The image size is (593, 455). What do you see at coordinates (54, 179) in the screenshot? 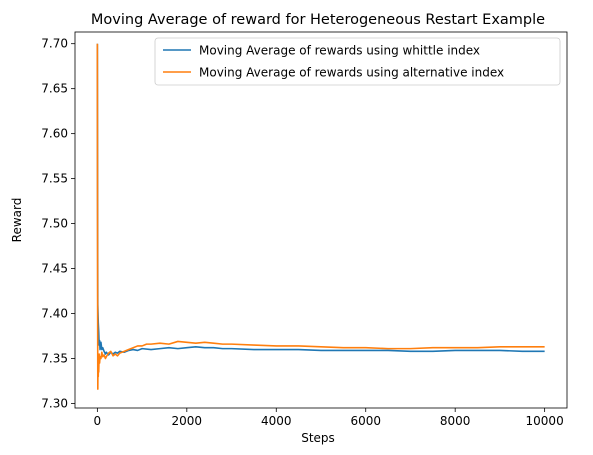
I see `y-tick-label: 7.55` at bounding box center [54, 179].